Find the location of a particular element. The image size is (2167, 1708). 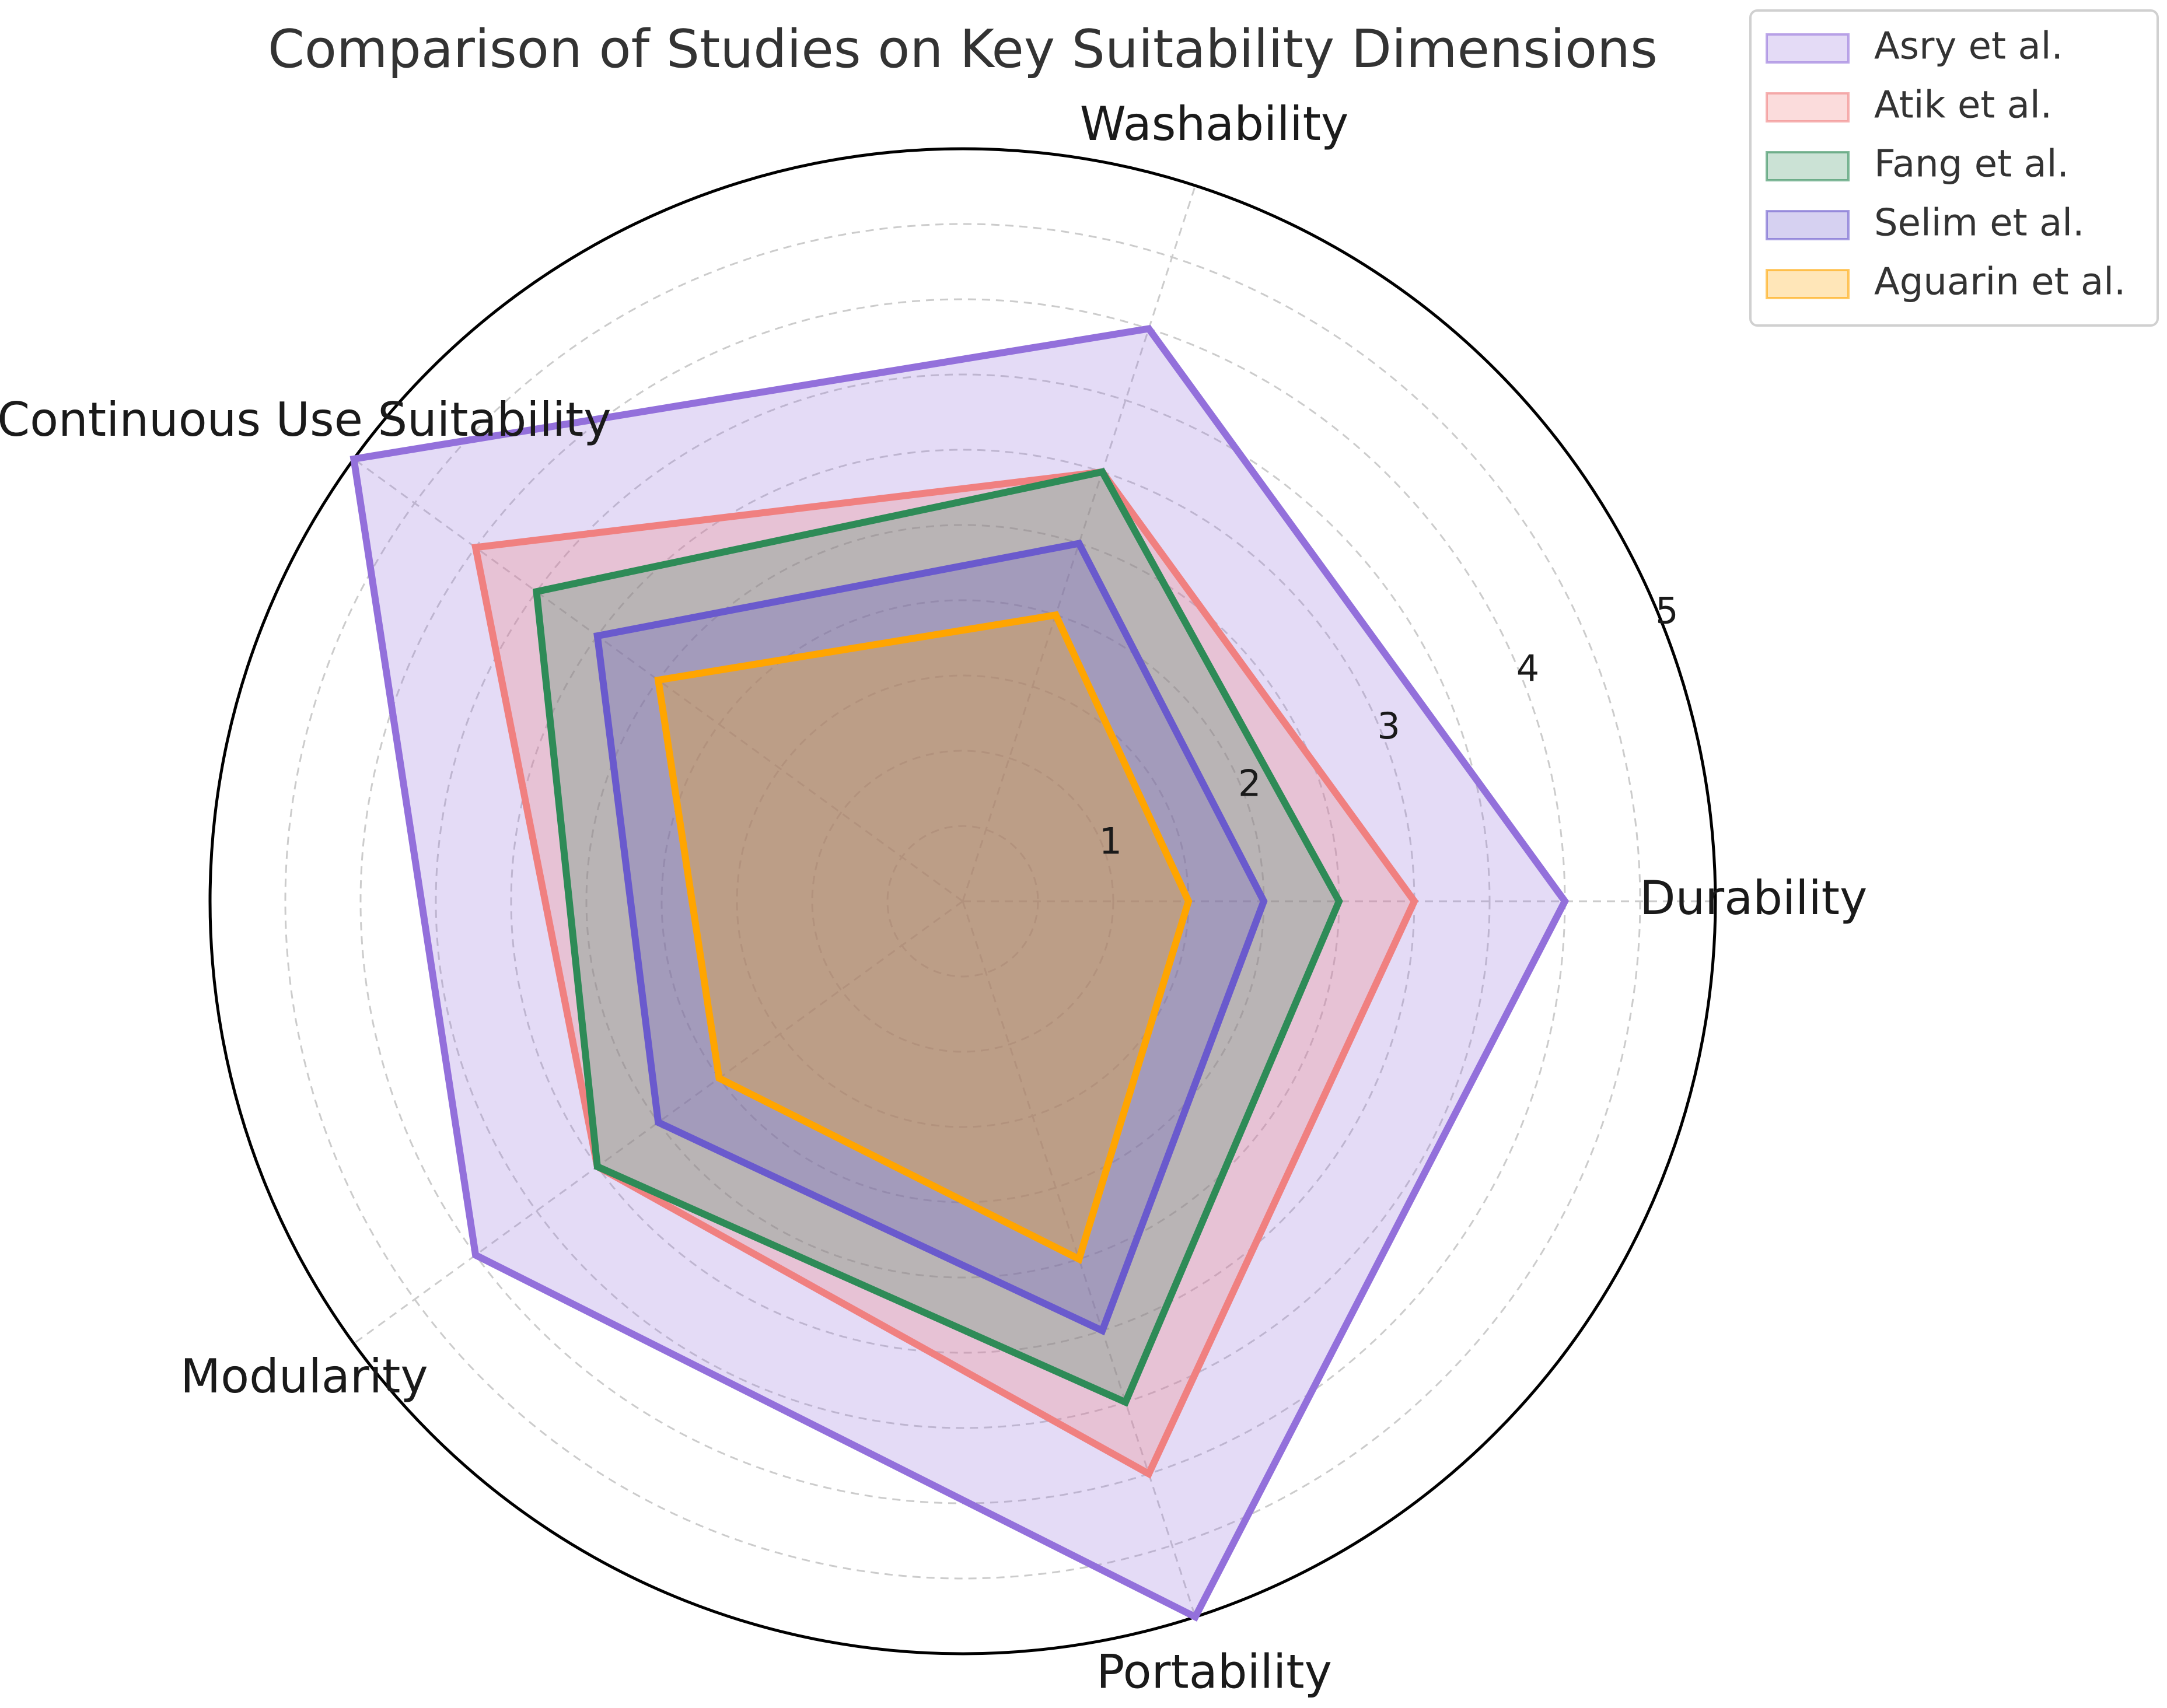

axis-label-washability: Washability is located at coordinates (1214, 124).